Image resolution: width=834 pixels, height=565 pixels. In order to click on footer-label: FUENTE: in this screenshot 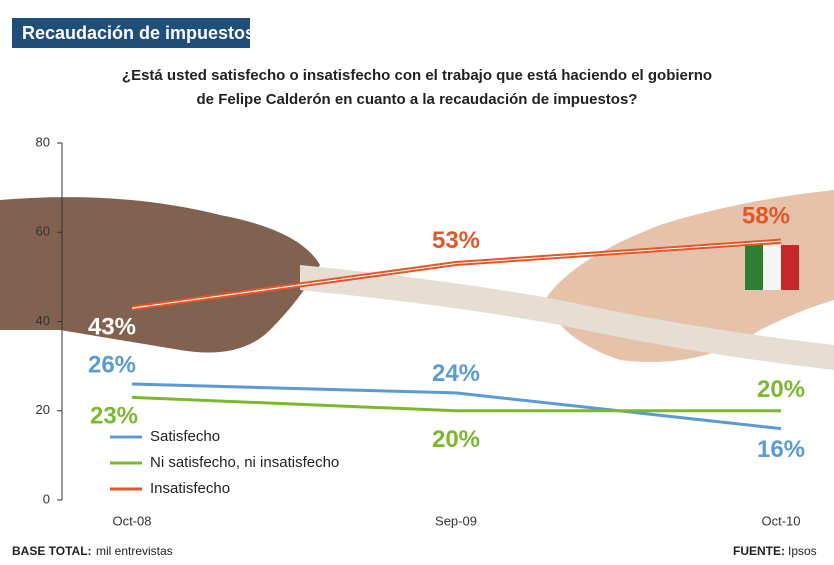, I will do `click(759, 551)`.